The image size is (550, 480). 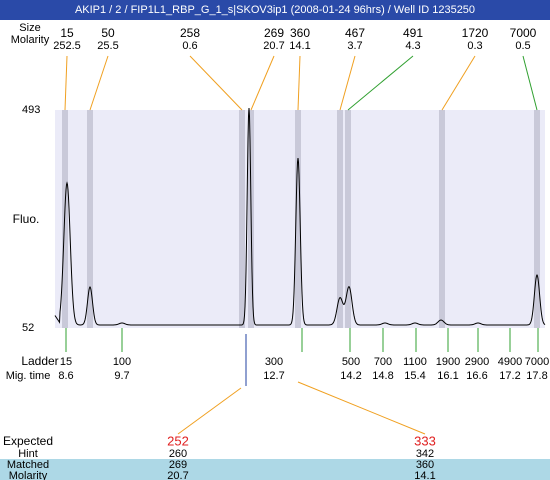 I want to click on matched-size: 269, so click(x=178, y=465).